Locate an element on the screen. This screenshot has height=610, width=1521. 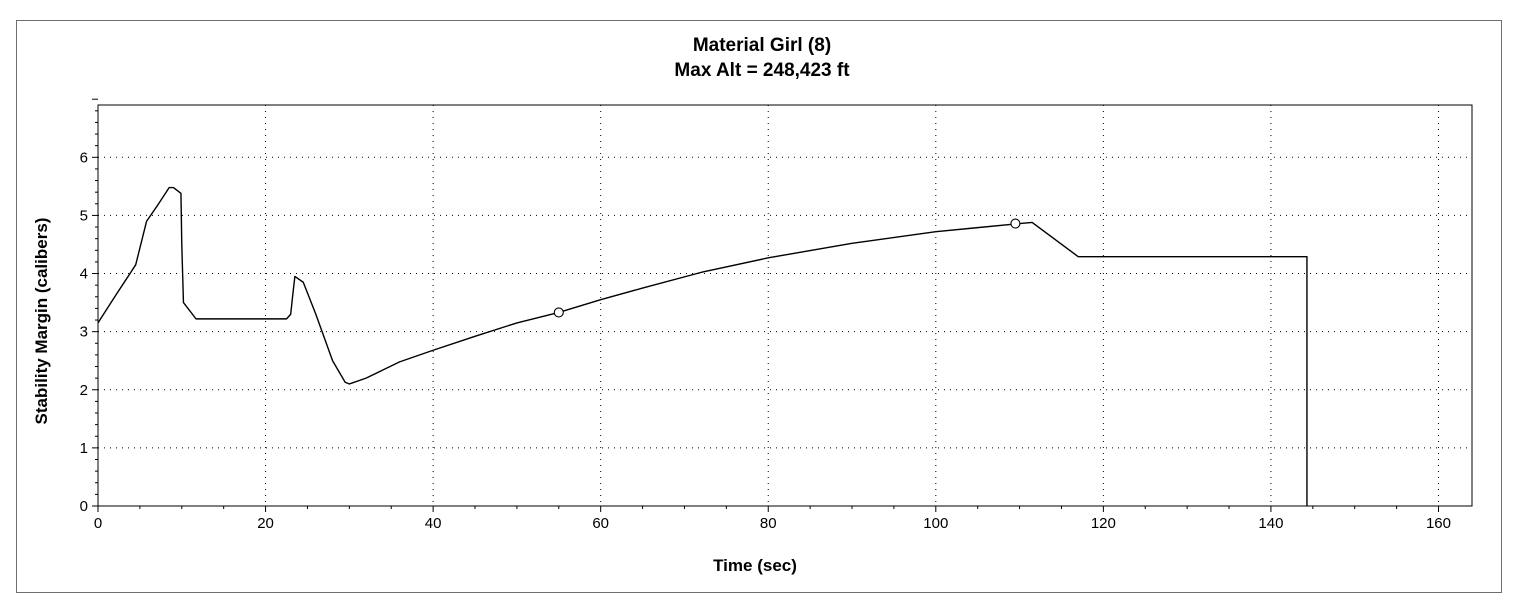
y-tick-label: 5 is located at coordinates (84, 215).